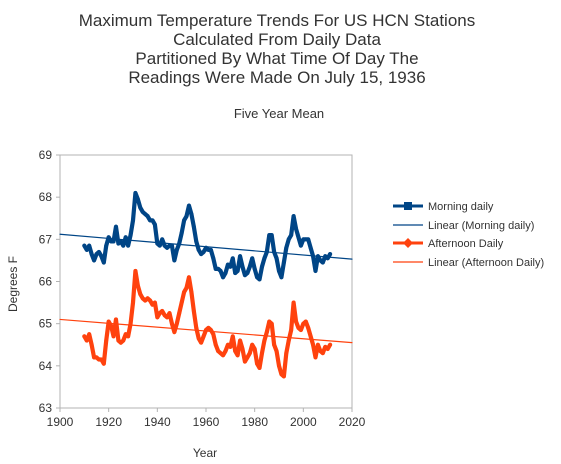  I want to click on y-tick-label: 65, so click(46, 324).